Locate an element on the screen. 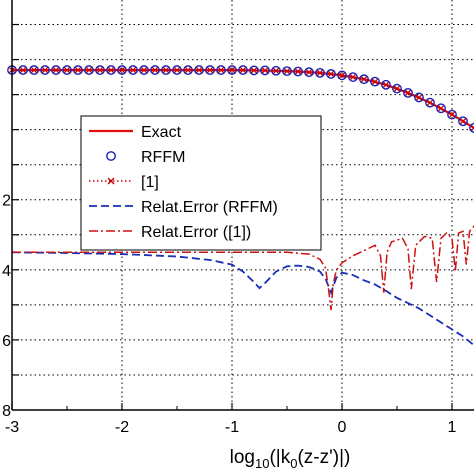 The image size is (474, 474). x-tick-label: -2 is located at coordinates (122, 427).